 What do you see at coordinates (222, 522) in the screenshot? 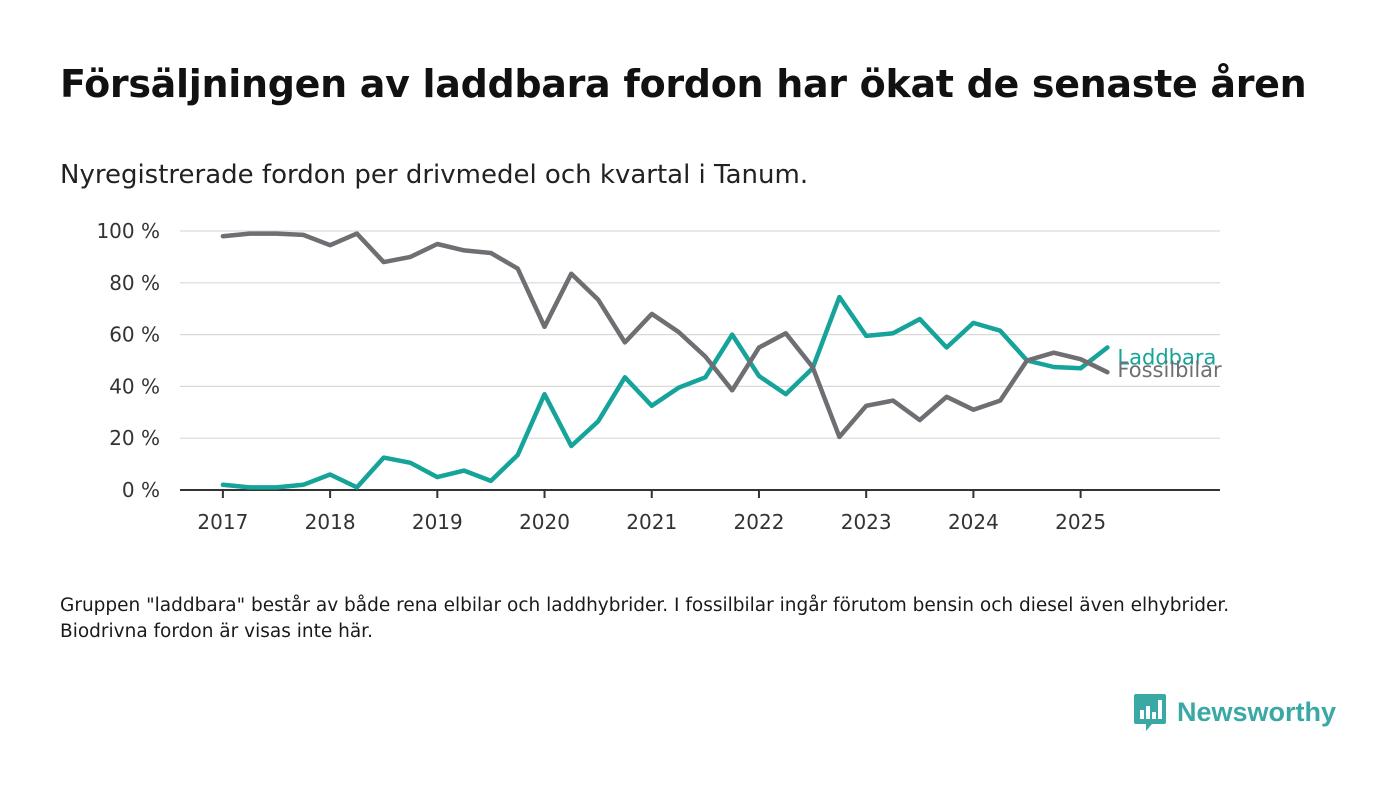
I see `x-tick-label: 2017` at bounding box center [222, 522].